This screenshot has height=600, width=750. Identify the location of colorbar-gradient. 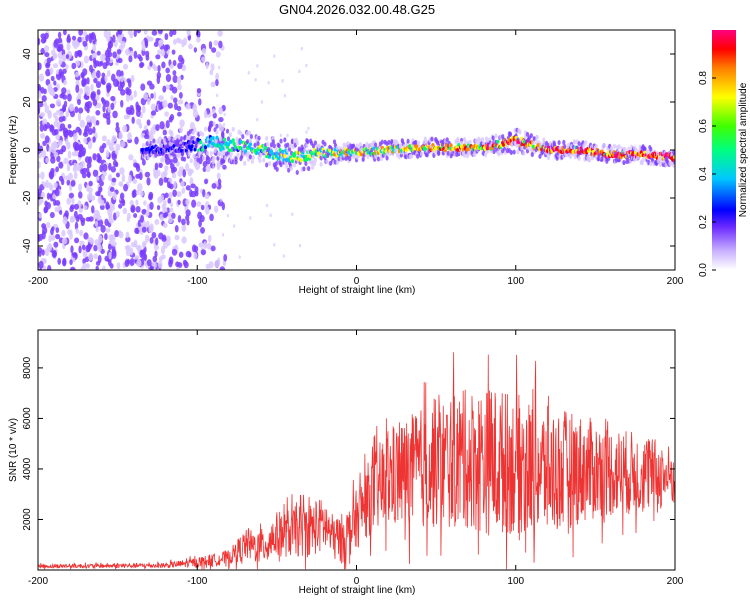
(724, 150).